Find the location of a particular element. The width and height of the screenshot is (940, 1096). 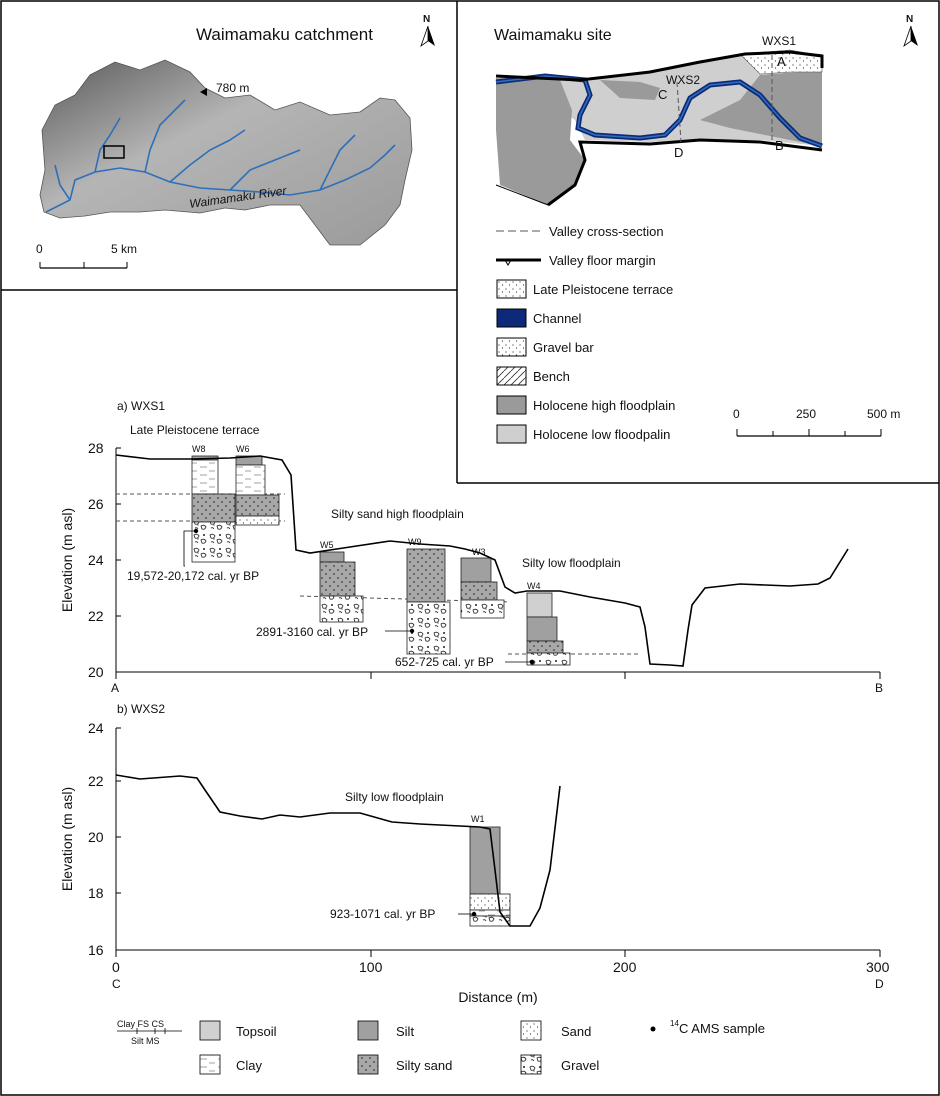

catchment-scale-bar: 0 5 km is located at coordinates (86, 255).